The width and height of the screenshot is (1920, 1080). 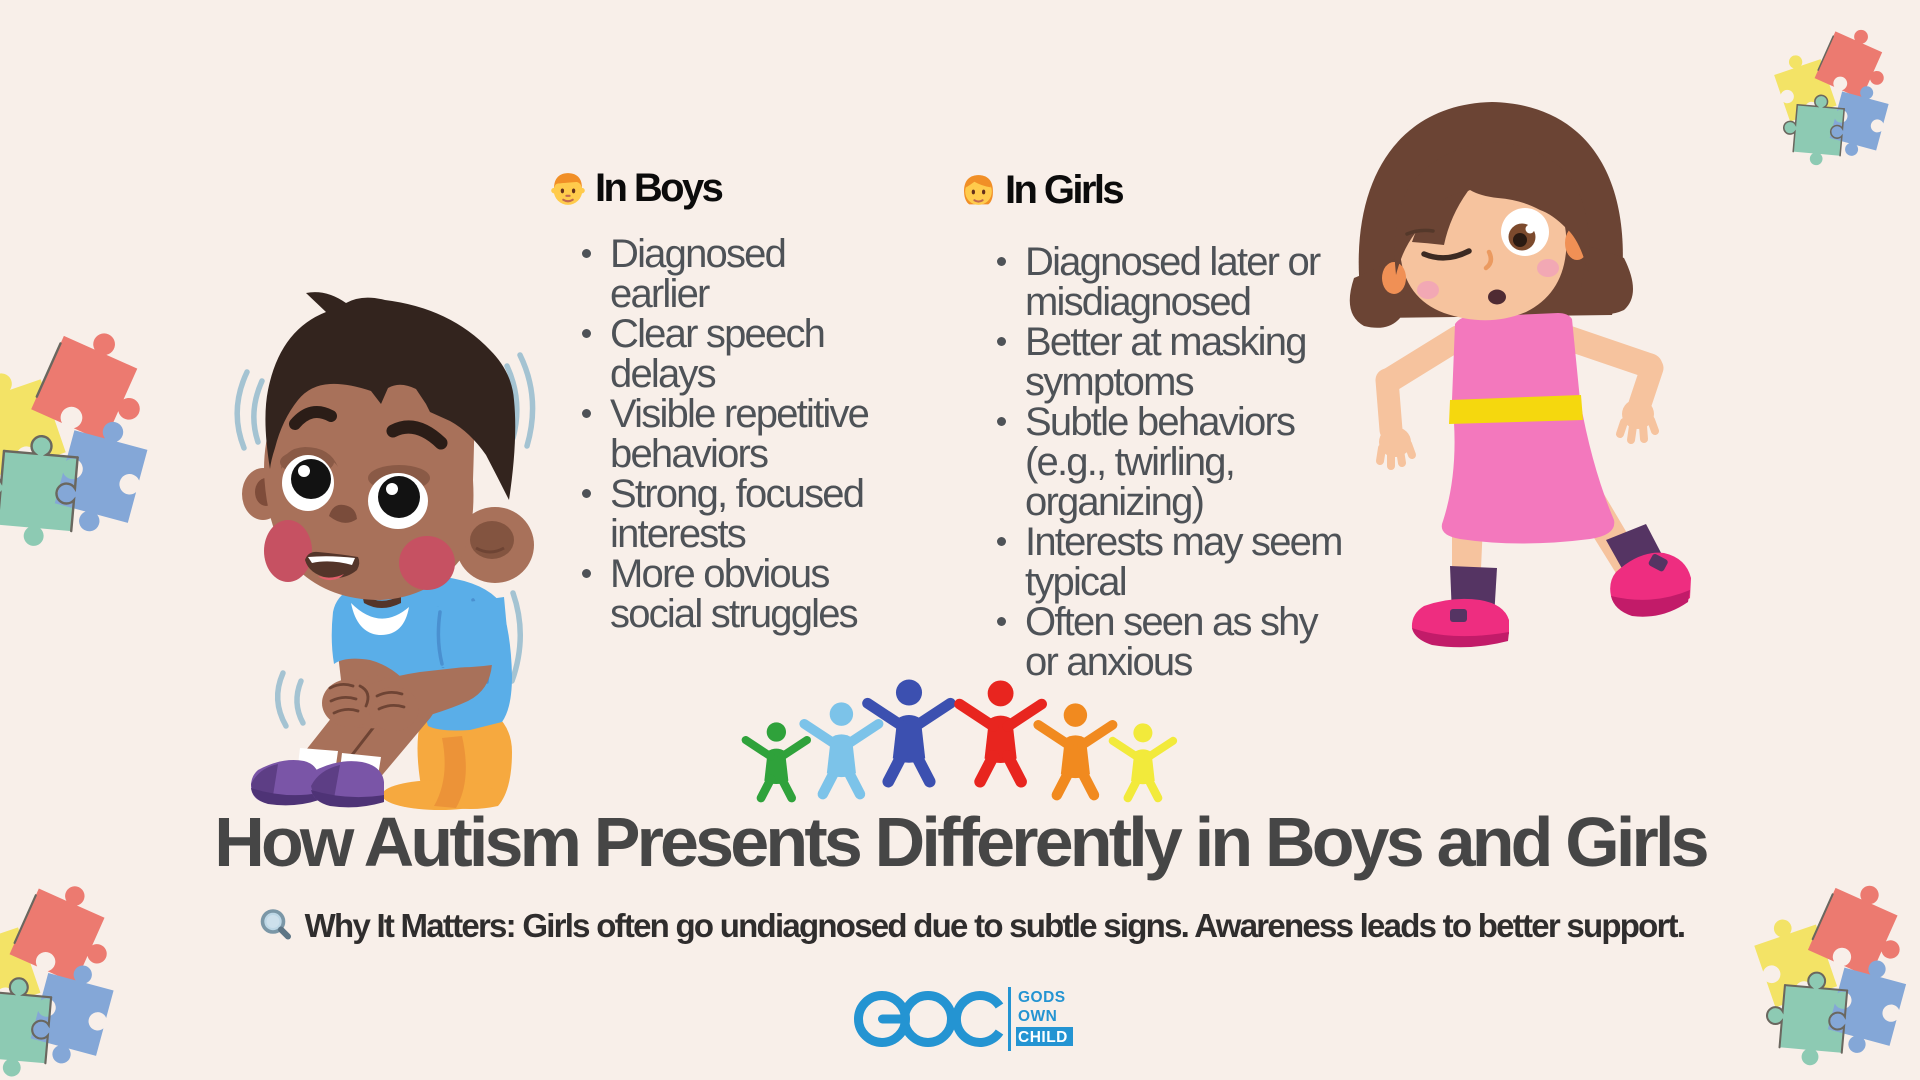 What do you see at coordinates (1043, 1037) in the screenshot?
I see `svg-text: CHILD` at bounding box center [1043, 1037].